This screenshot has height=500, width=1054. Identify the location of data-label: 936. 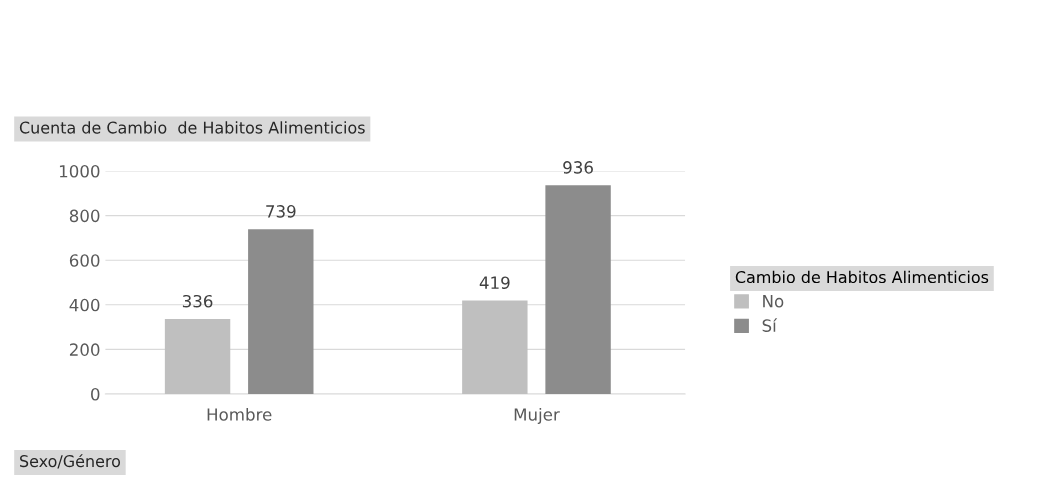
(578, 167).